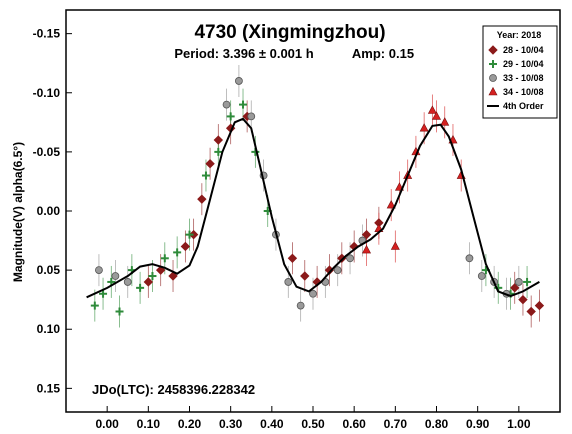 This screenshot has width=572, height=434. I want to click on legend-label: 29 - 10/04, so click(523, 64).